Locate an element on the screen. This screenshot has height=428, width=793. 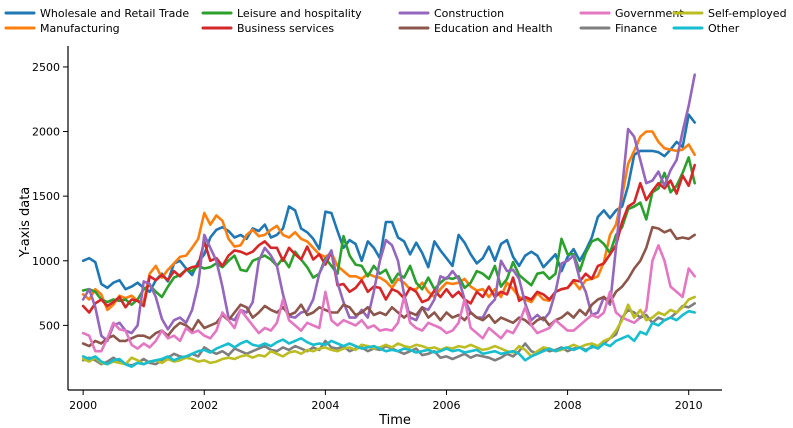
legend-label: Manufacturing is located at coordinates (80, 28).